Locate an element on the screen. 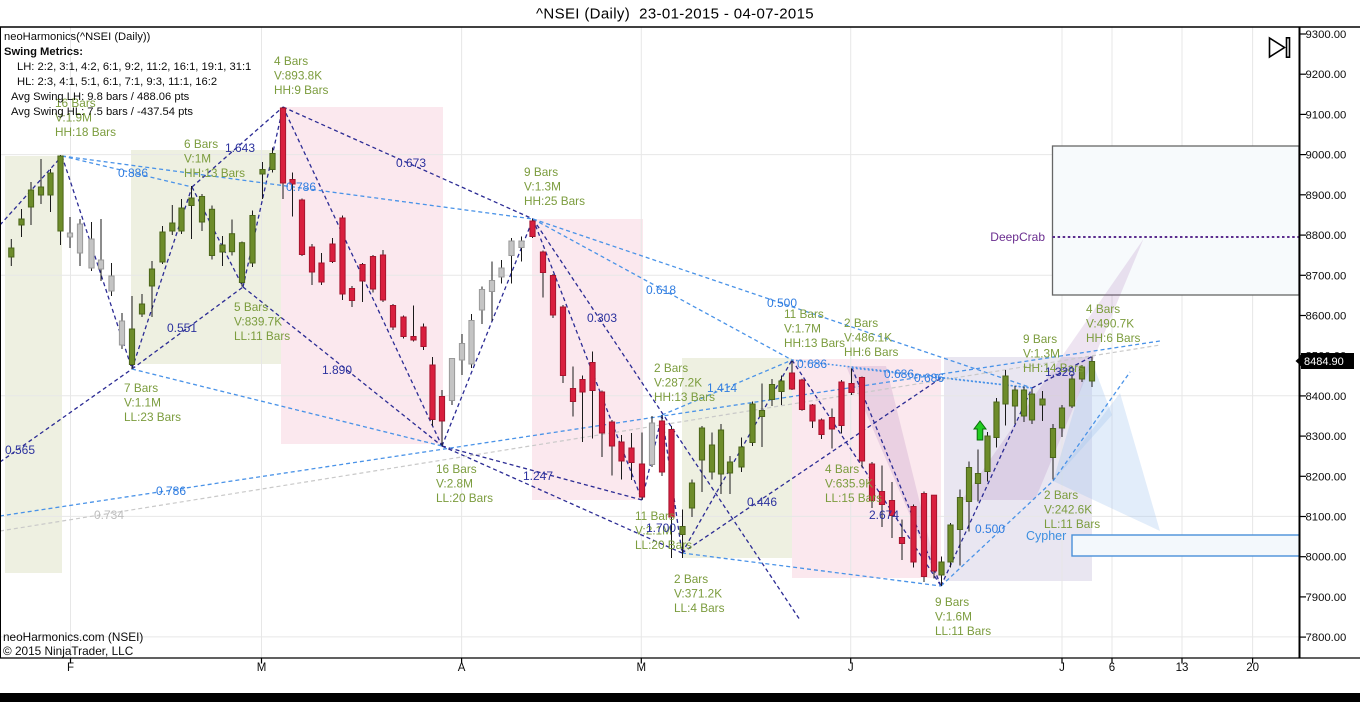 Image resolution: width=1360 pixels, height=707 pixels. svg-text: 8200.00 is located at coordinates (1326, 477).